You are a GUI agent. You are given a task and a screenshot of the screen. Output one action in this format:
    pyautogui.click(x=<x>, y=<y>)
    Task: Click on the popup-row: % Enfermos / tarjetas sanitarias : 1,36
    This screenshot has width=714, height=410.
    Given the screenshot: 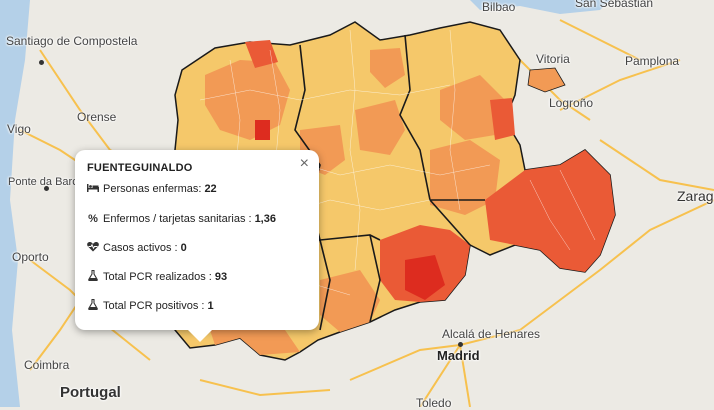 What is the action you would take?
    pyautogui.click(x=181, y=219)
    